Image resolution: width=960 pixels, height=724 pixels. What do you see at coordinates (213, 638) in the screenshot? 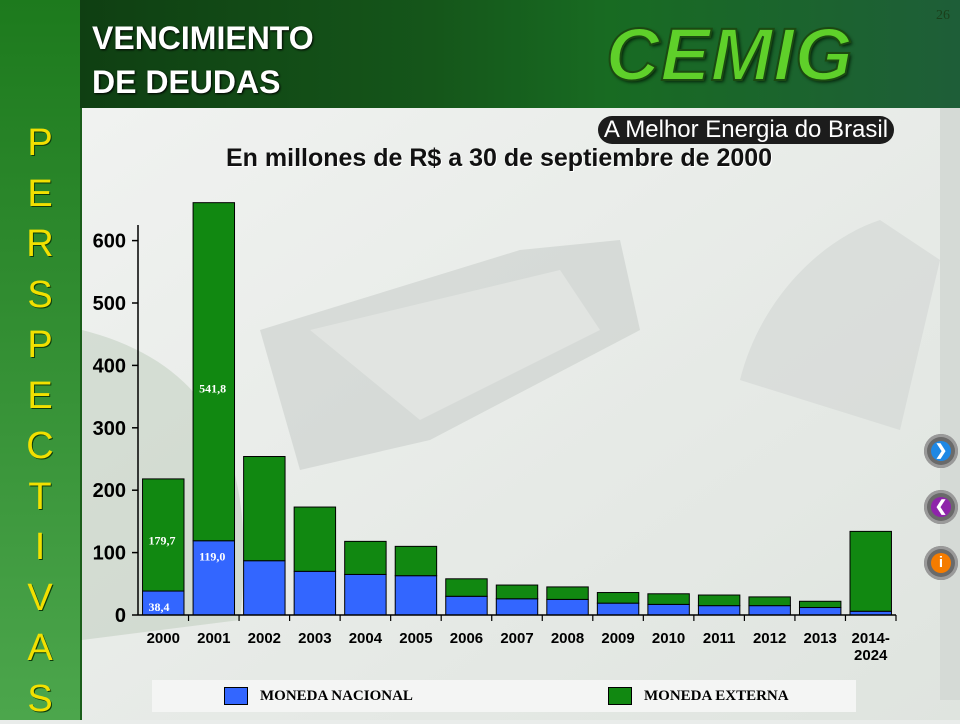
I see `x-tick-label: 2001` at bounding box center [213, 638].